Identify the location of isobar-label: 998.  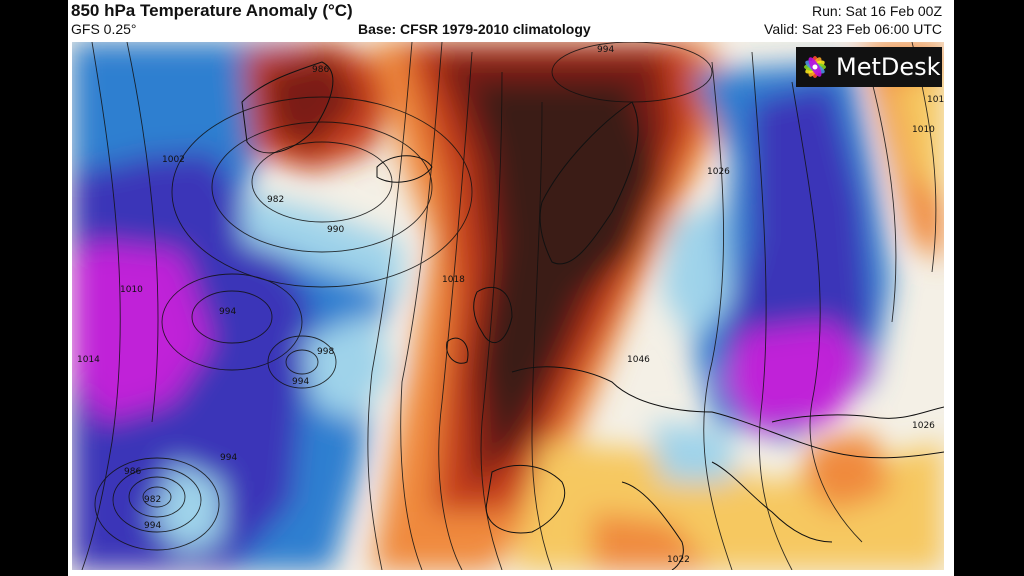
(325, 352).